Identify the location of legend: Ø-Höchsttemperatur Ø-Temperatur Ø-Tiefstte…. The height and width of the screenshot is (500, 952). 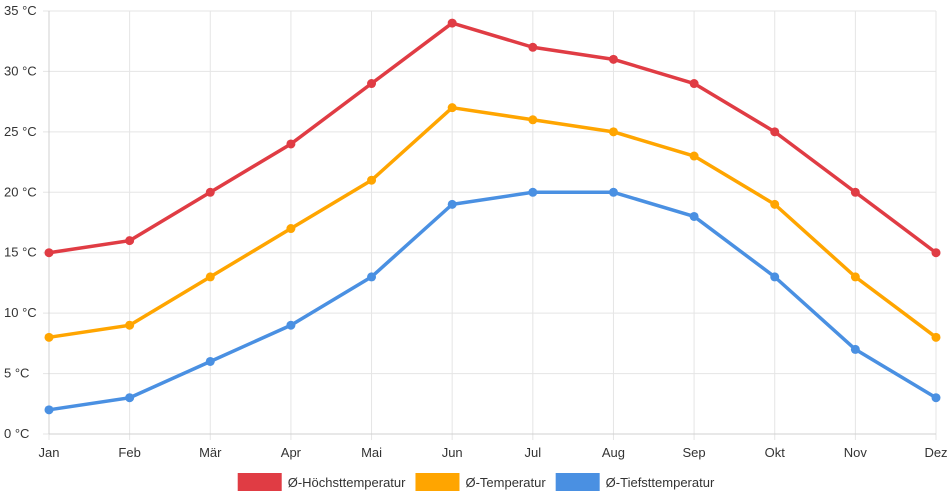
(476, 482).